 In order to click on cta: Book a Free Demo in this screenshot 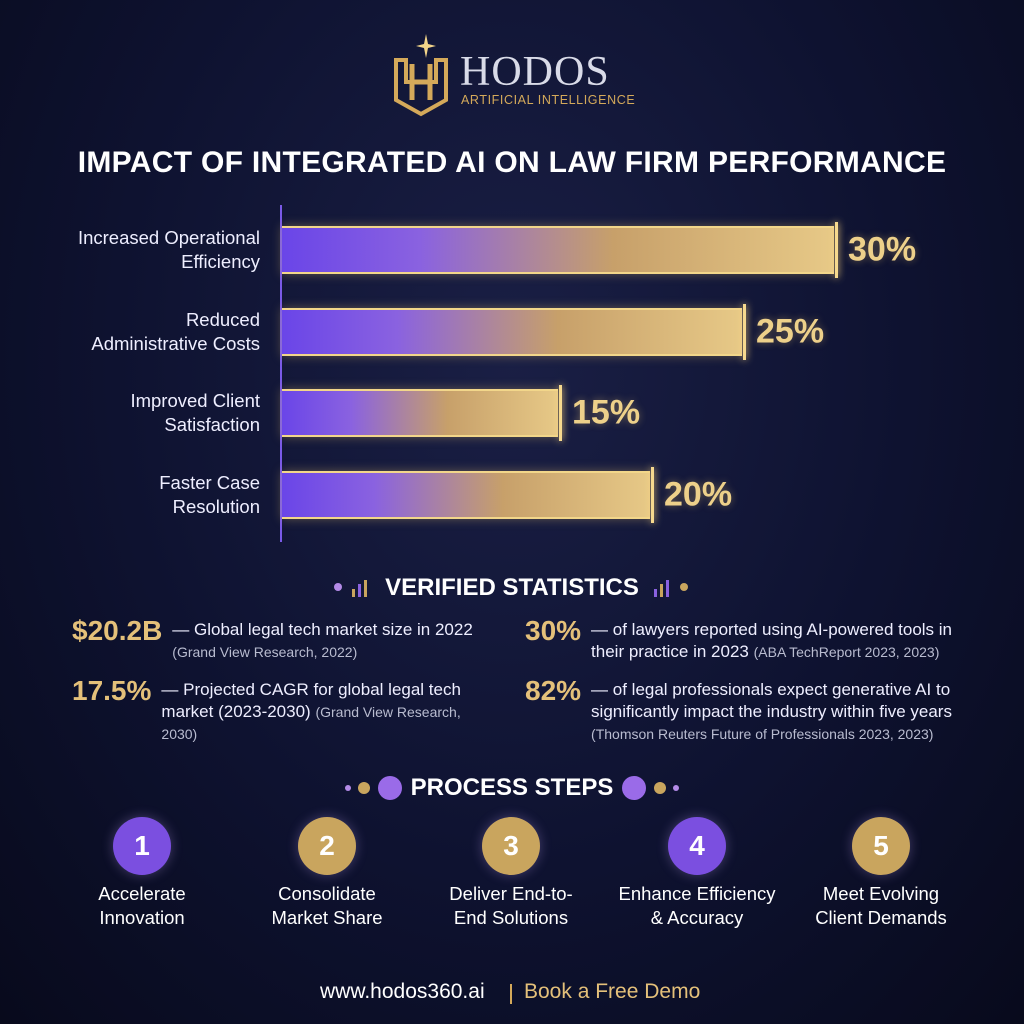, I will do `click(612, 991)`.